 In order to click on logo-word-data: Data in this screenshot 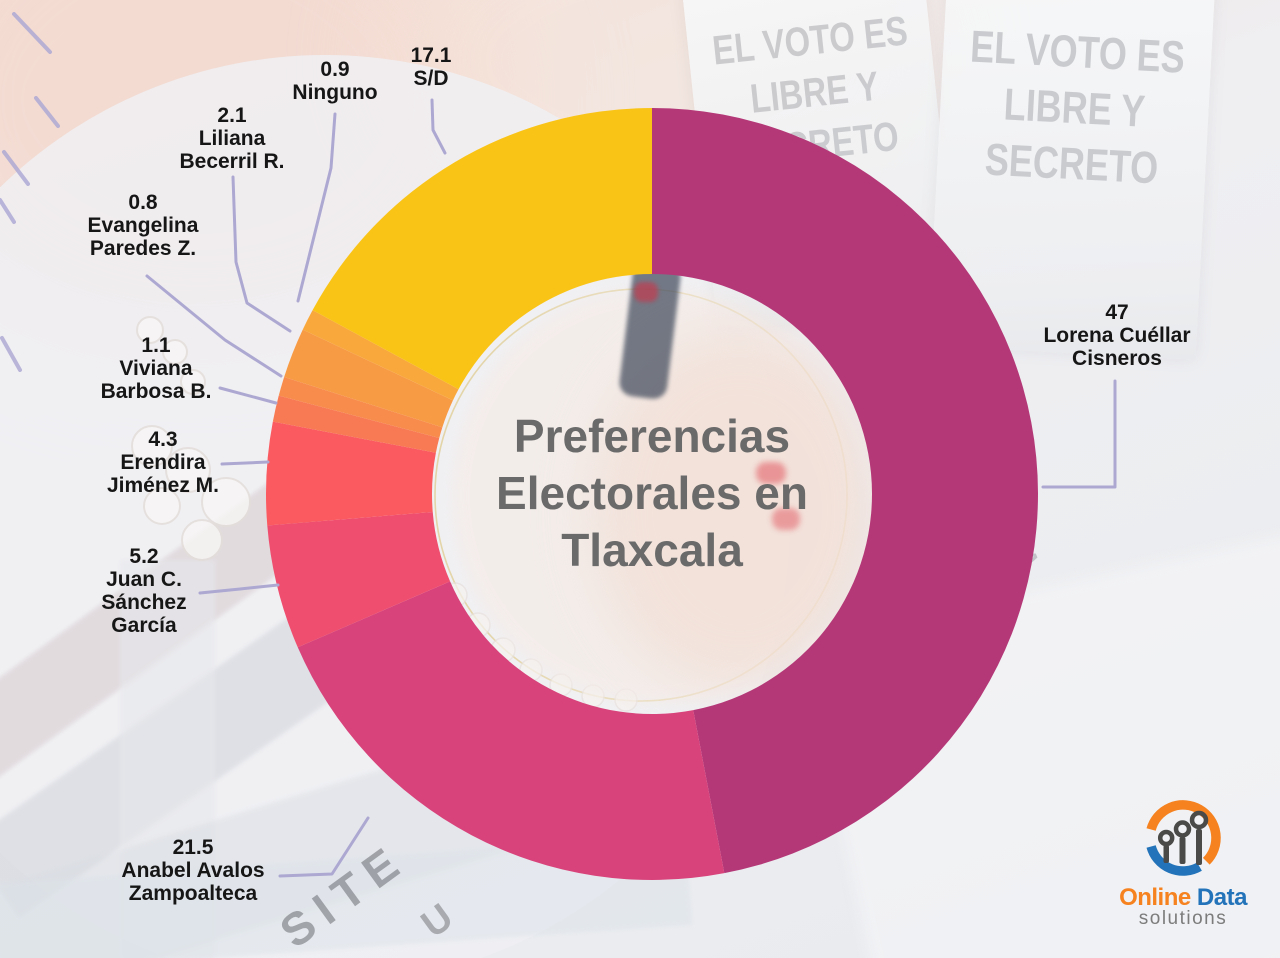, I will do `click(1222, 897)`.